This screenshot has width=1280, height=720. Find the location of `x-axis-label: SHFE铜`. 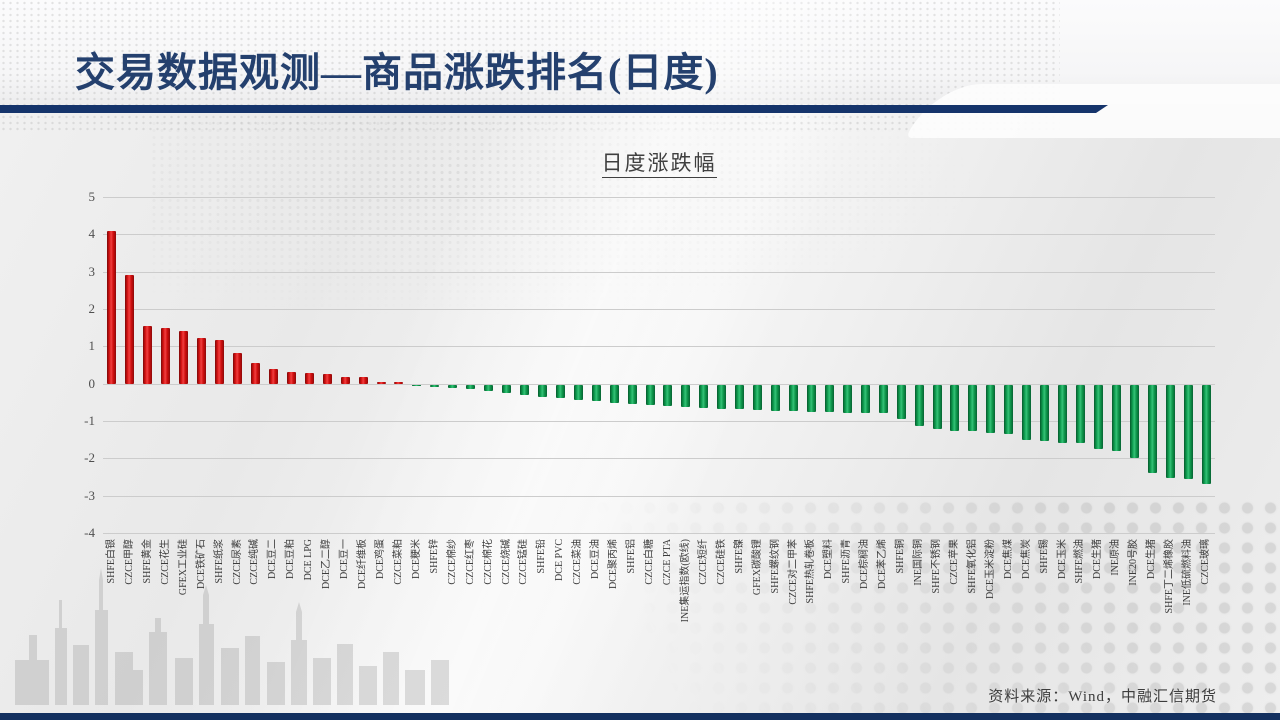

x-axis-label: SHFE铜 is located at coordinates (901, 556).